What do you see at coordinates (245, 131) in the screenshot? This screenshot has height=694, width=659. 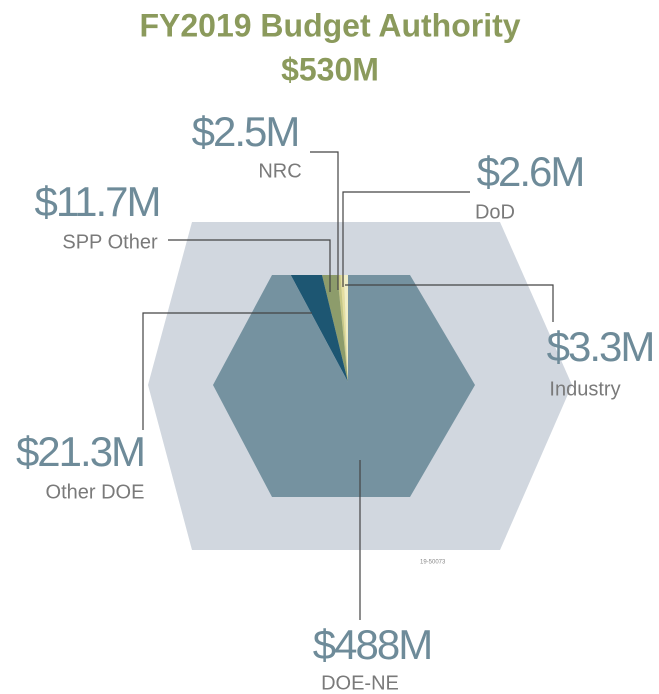 I see `value-label: $2.5M` at bounding box center [245, 131].